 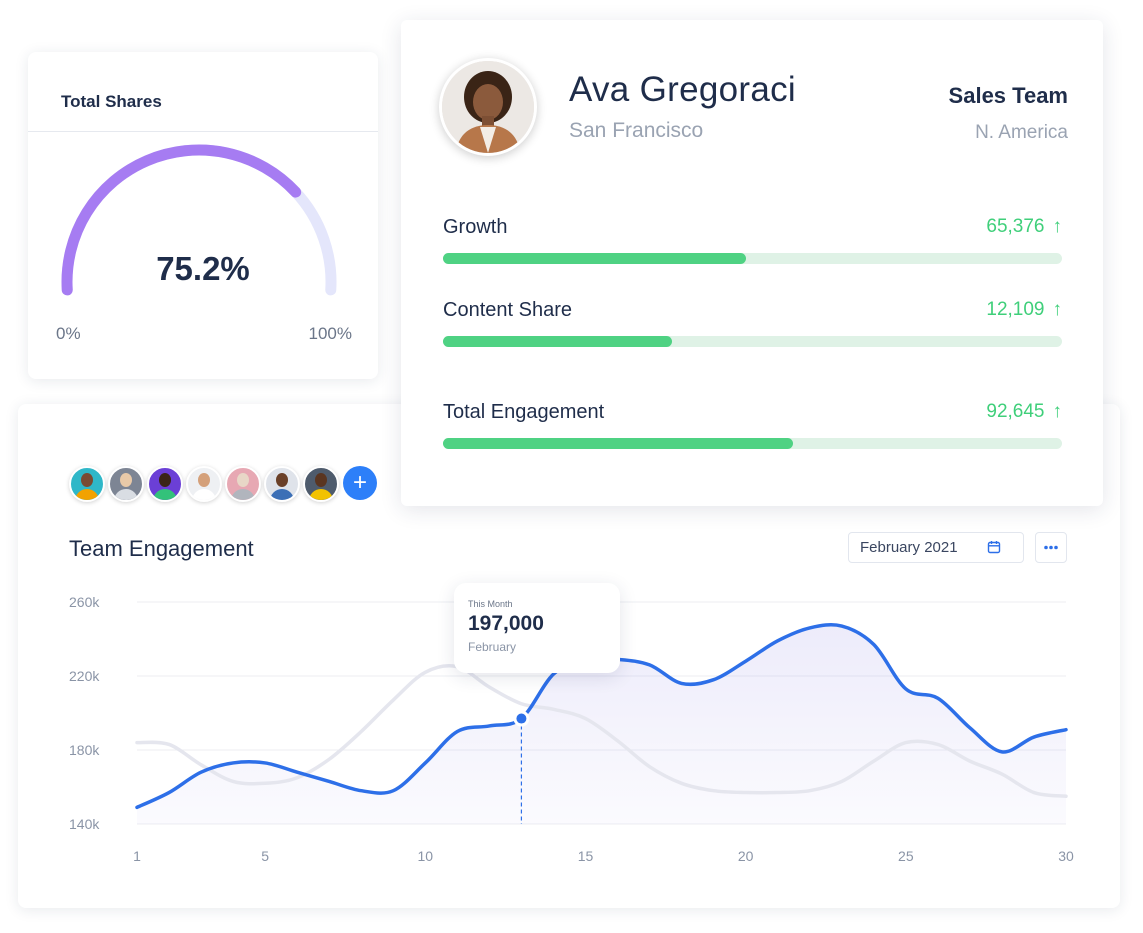 I want to click on x-tick-label: 20, so click(x=746, y=856).